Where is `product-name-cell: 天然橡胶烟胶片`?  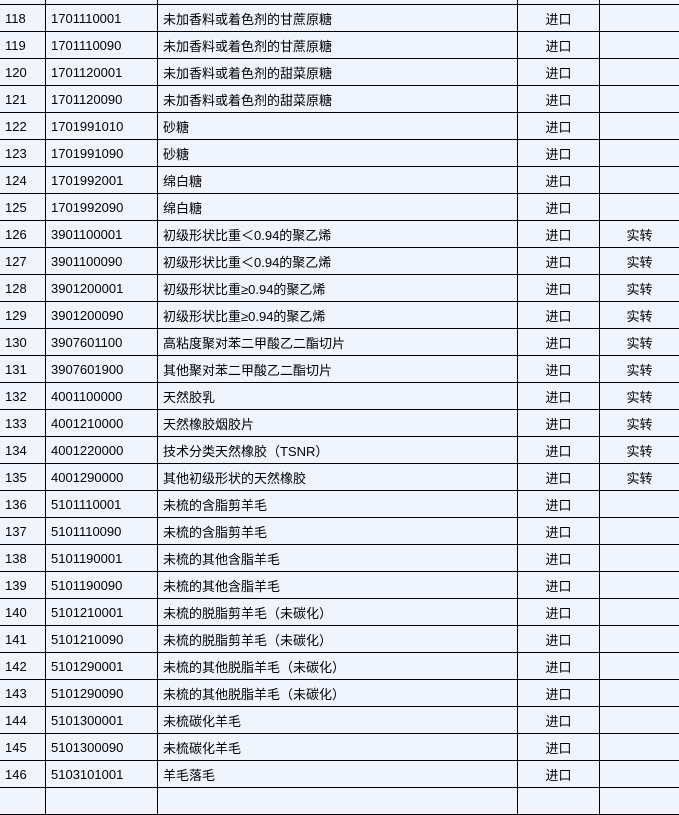 product-name-cell: 天然橡胶烟胶片 is located at coordinates (338, 423).